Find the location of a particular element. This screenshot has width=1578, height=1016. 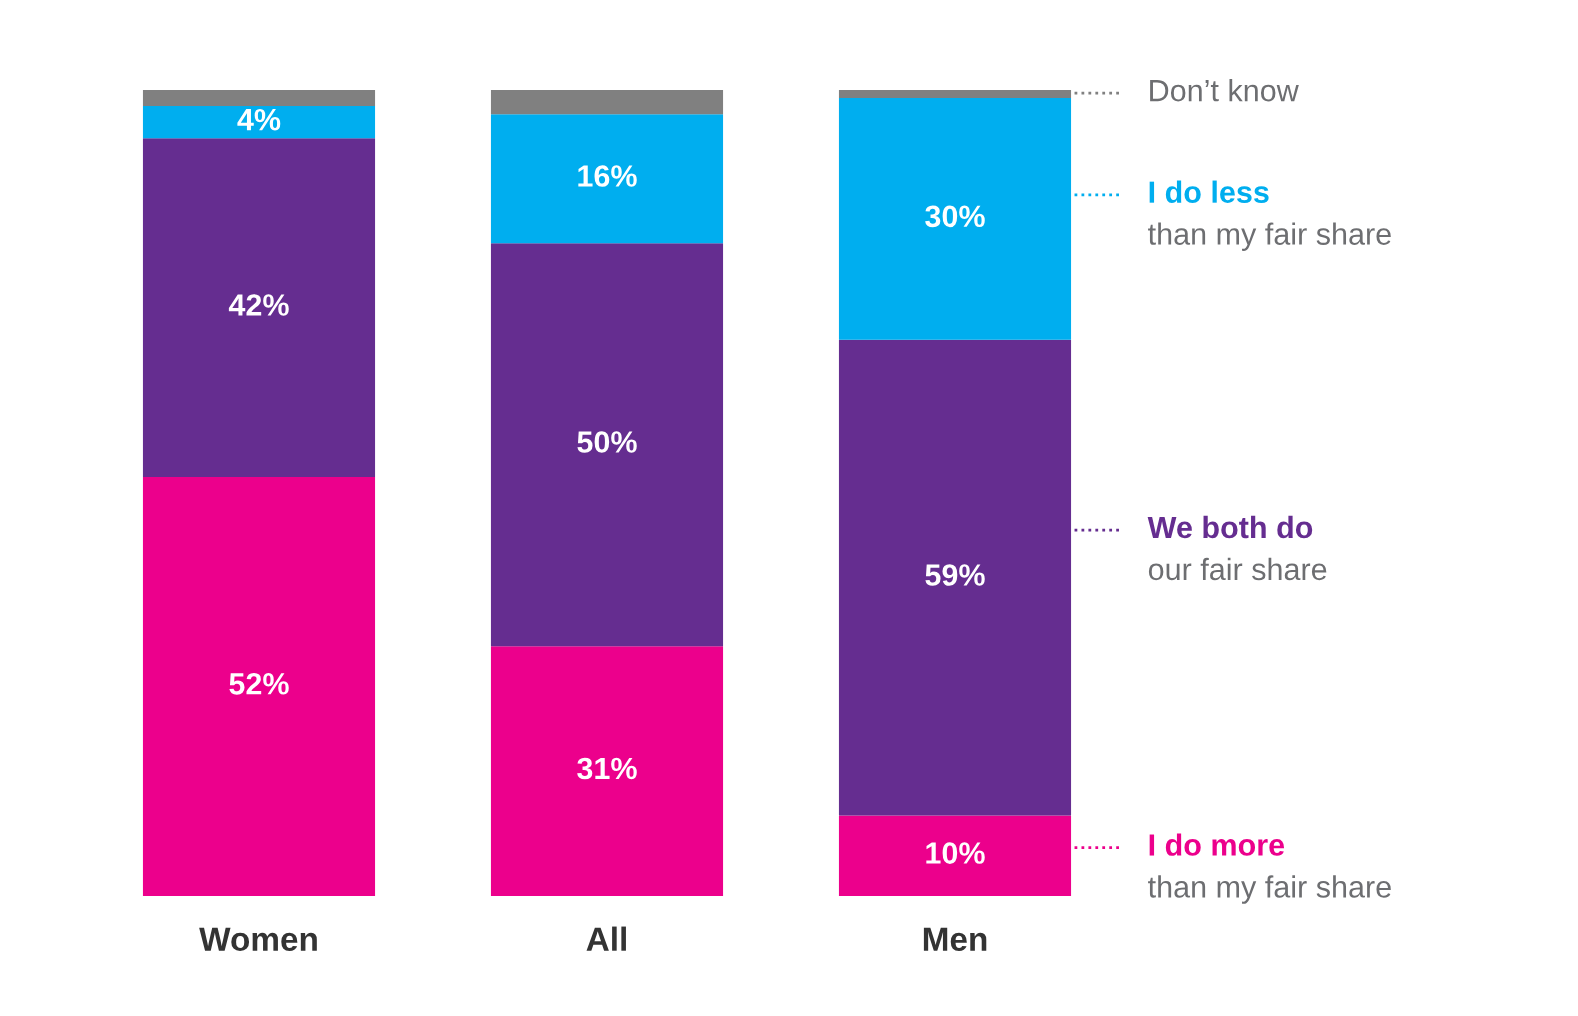

legend-label: I do more than my fair share is located at coordinates (1269, 868).